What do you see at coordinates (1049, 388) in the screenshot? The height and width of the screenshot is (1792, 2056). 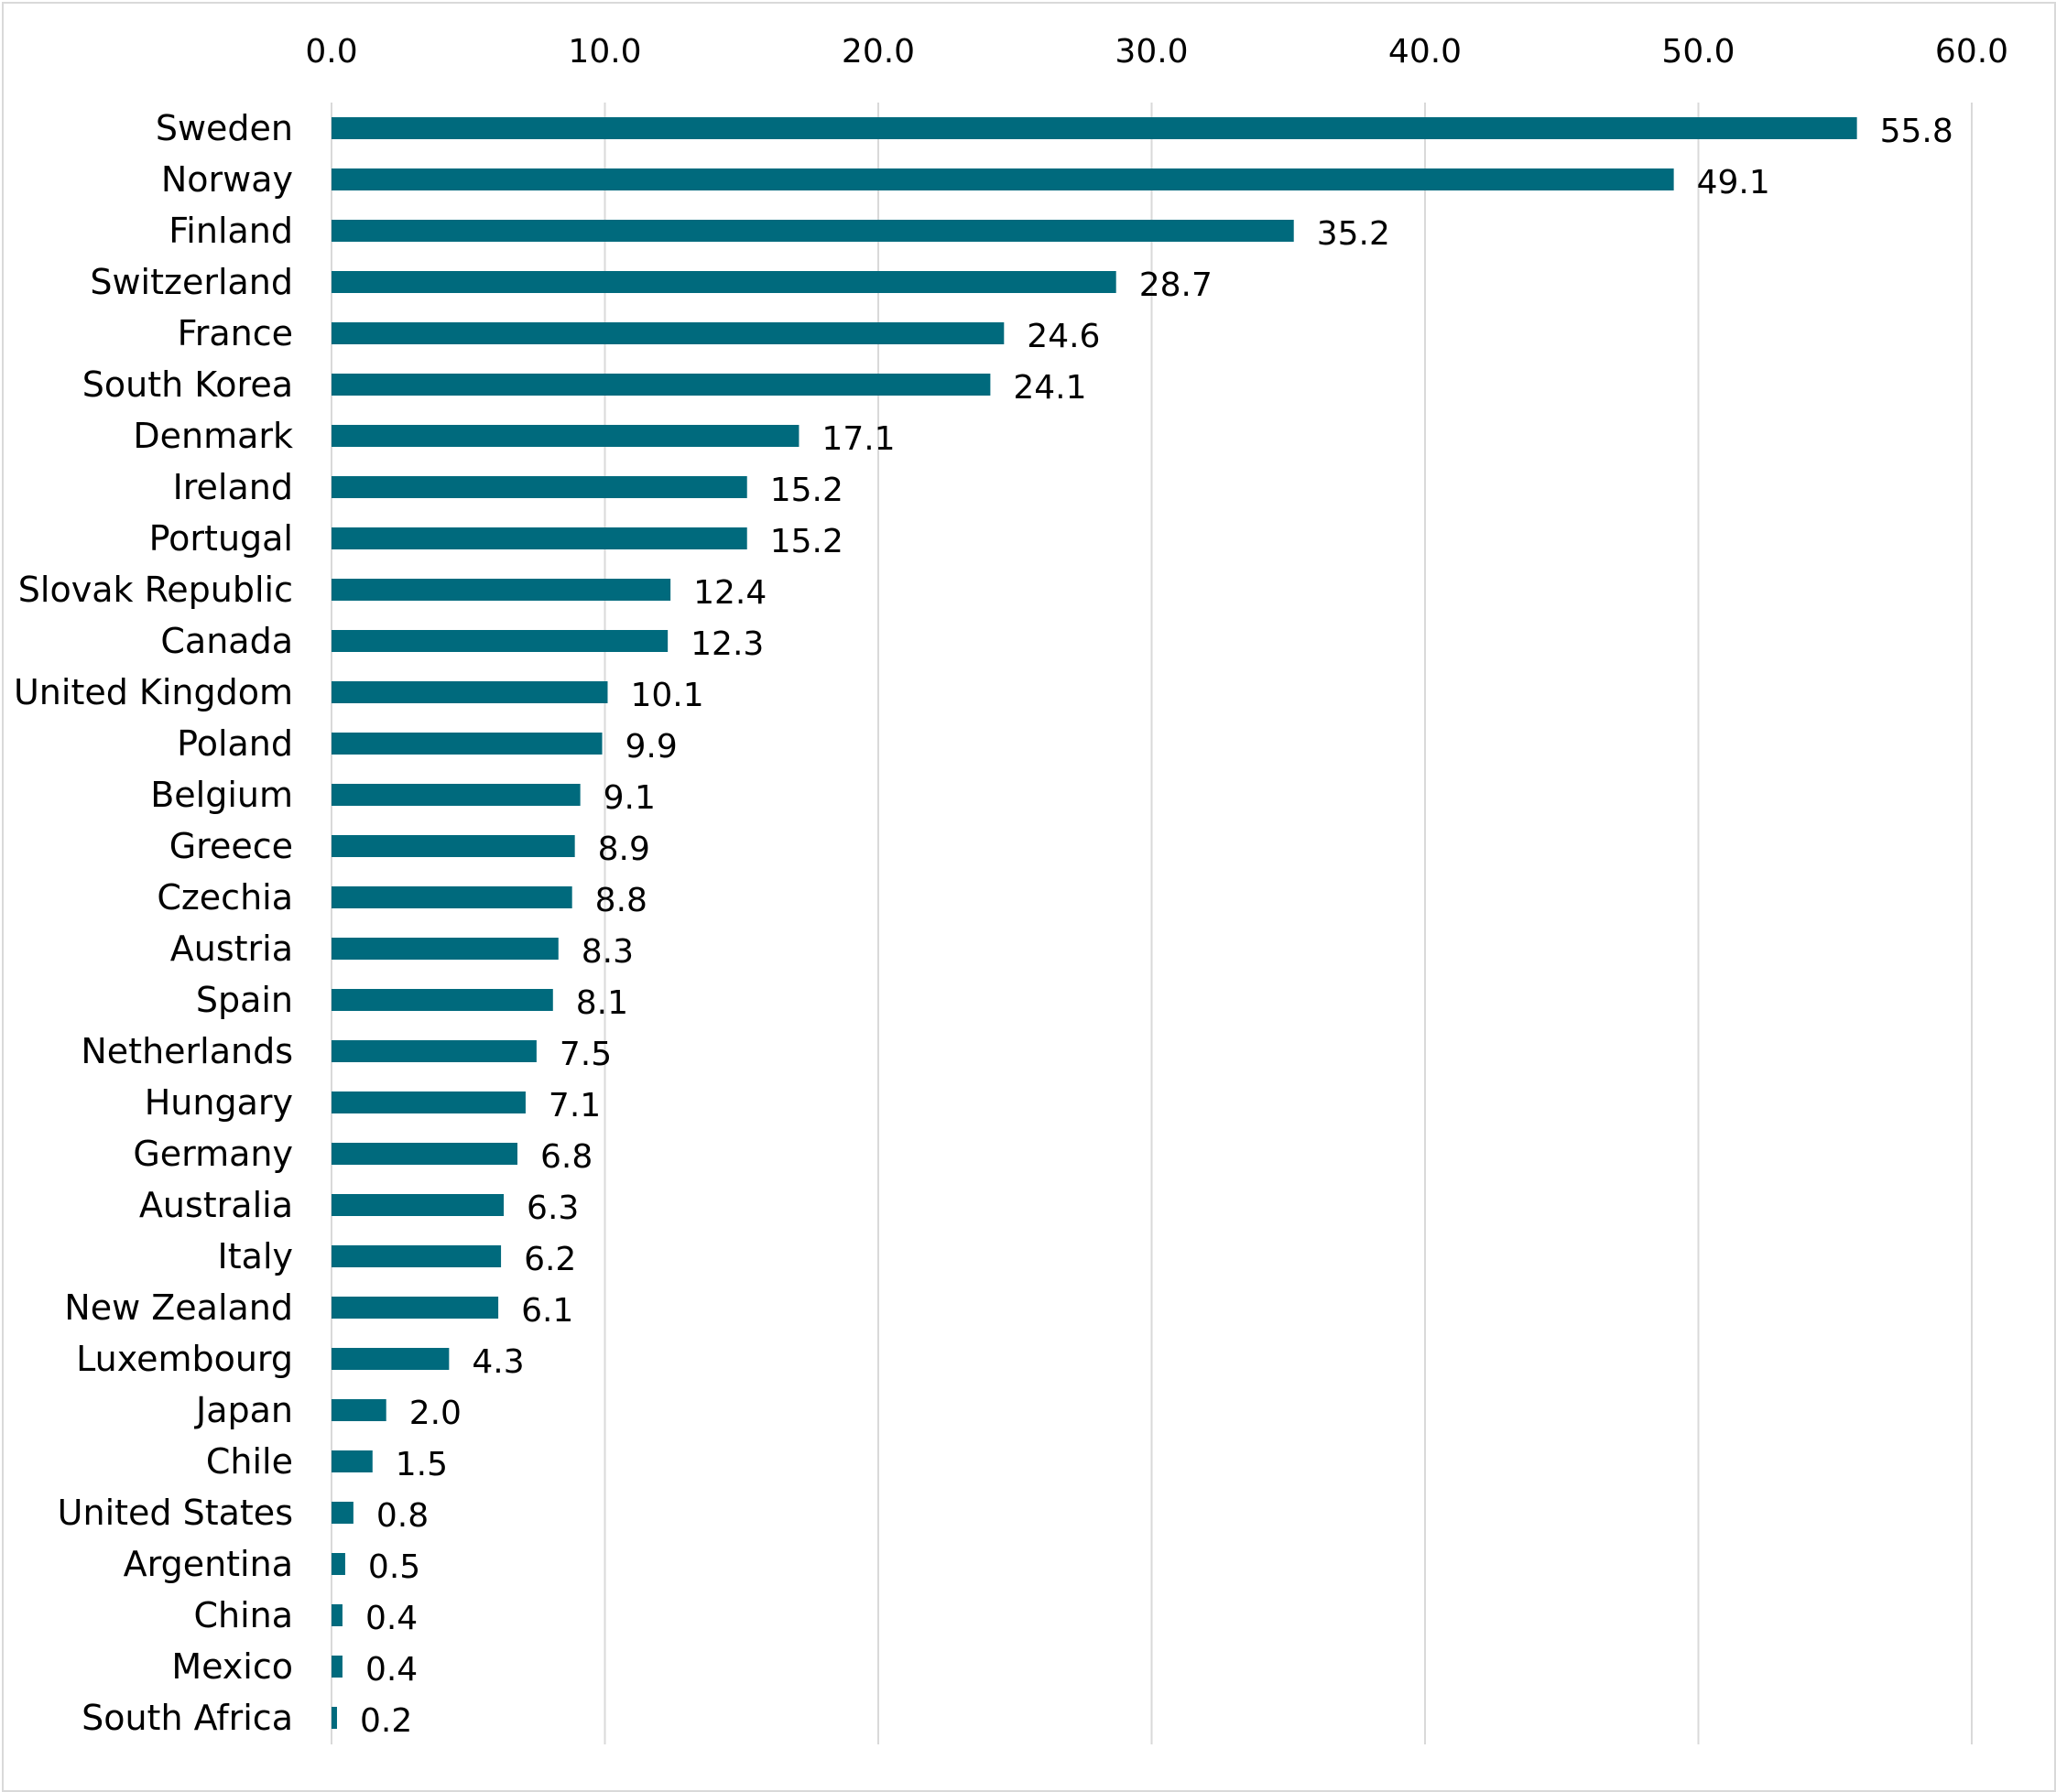 I see `data-label: 24.1` at bounding box center [1049, 388].